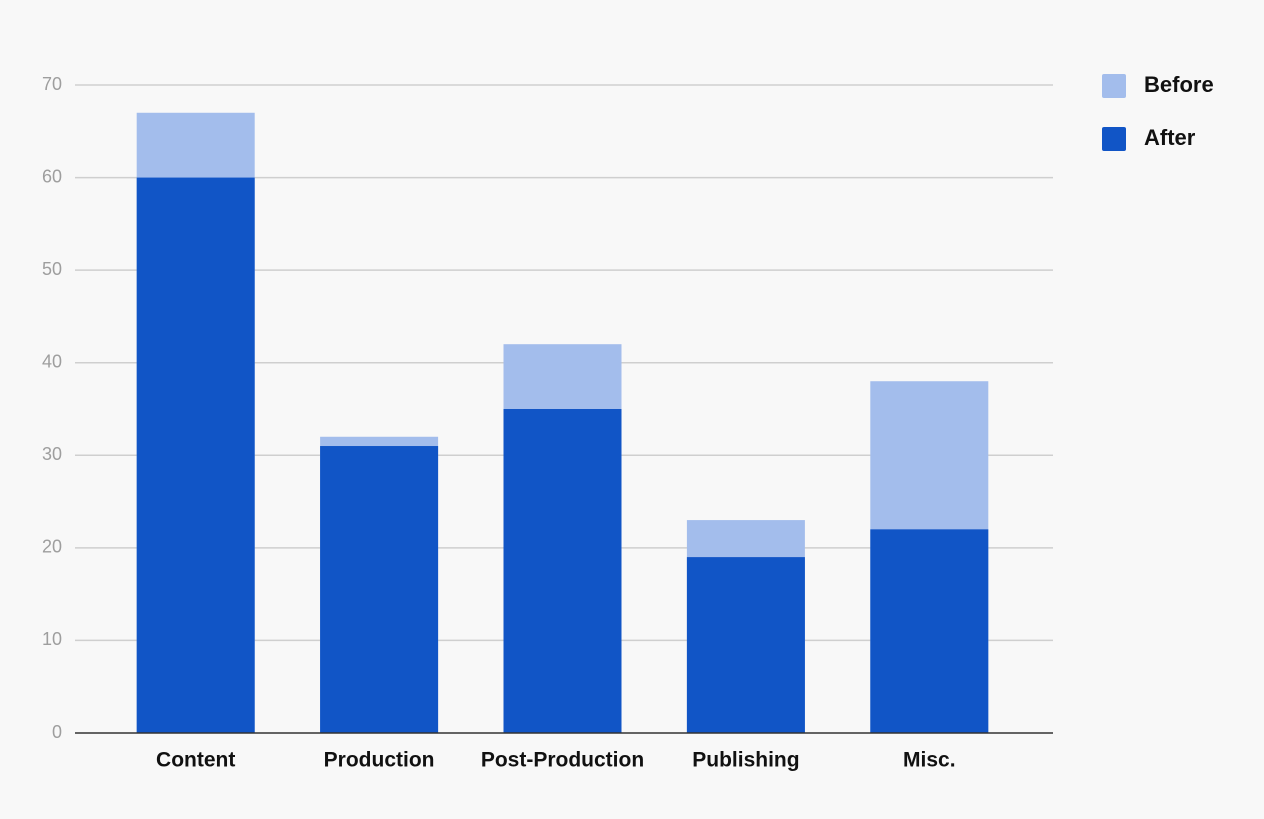 The width and height of the screenshot is (1264, 819). Describe the element at coordinates (195, 760) in the screenshot. I see `x-tick-label: Content` at that location.